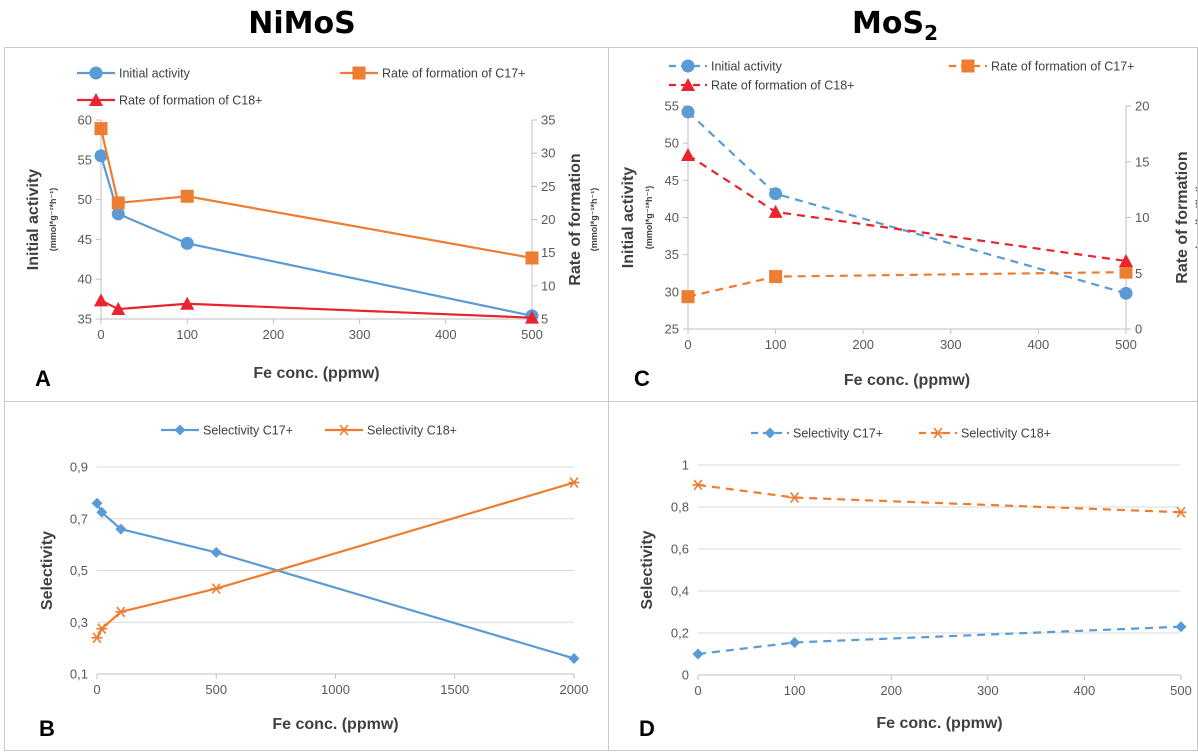 The width and height of the screenshot is (1198, 755). Describe the element at coordinates (548, 219) in the screenshot. I see `y2-tick-label: 20` at that location.